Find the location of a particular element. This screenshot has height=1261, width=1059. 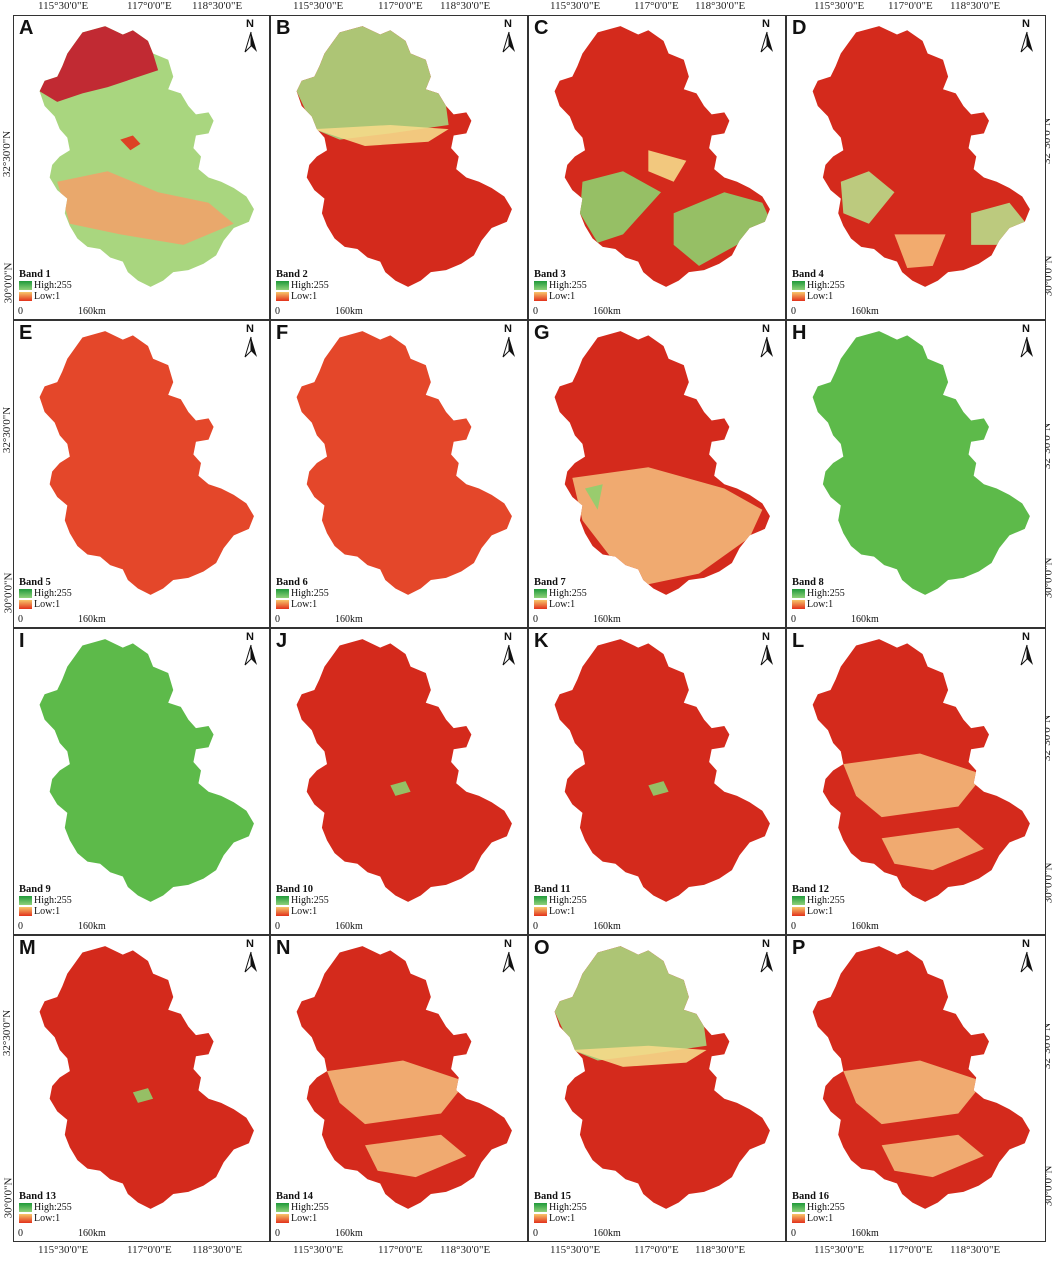

panel-letter: M is located at coordinates (27, 948).